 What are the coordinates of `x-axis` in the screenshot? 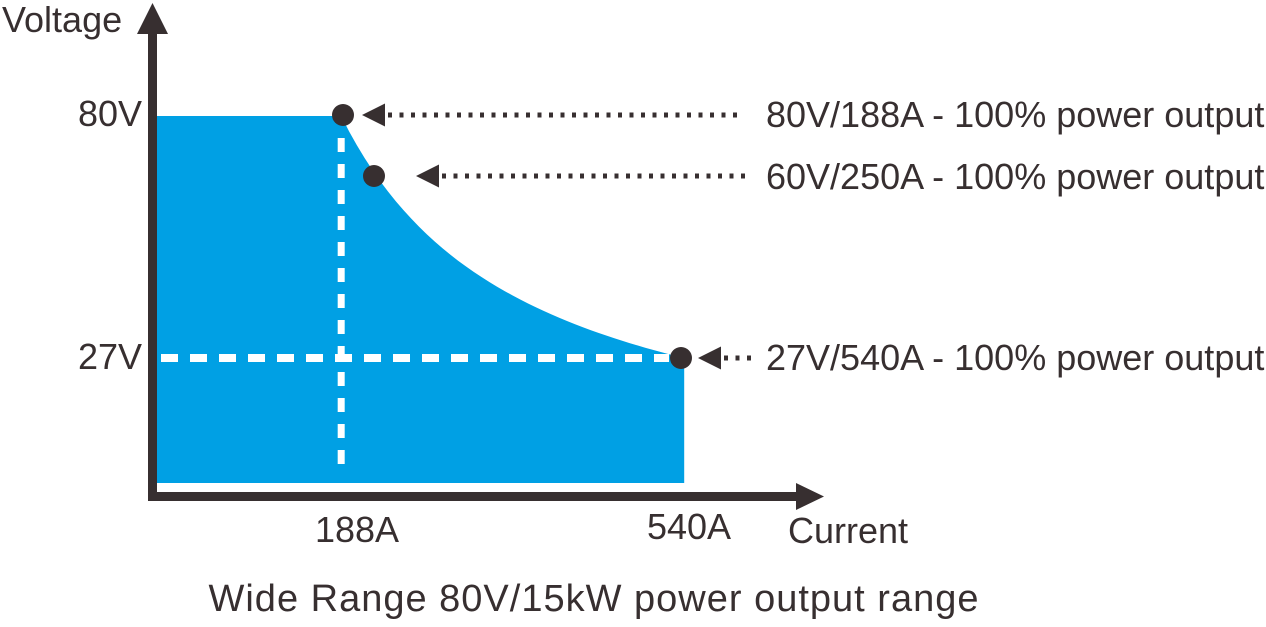 It's located at (486, 496).